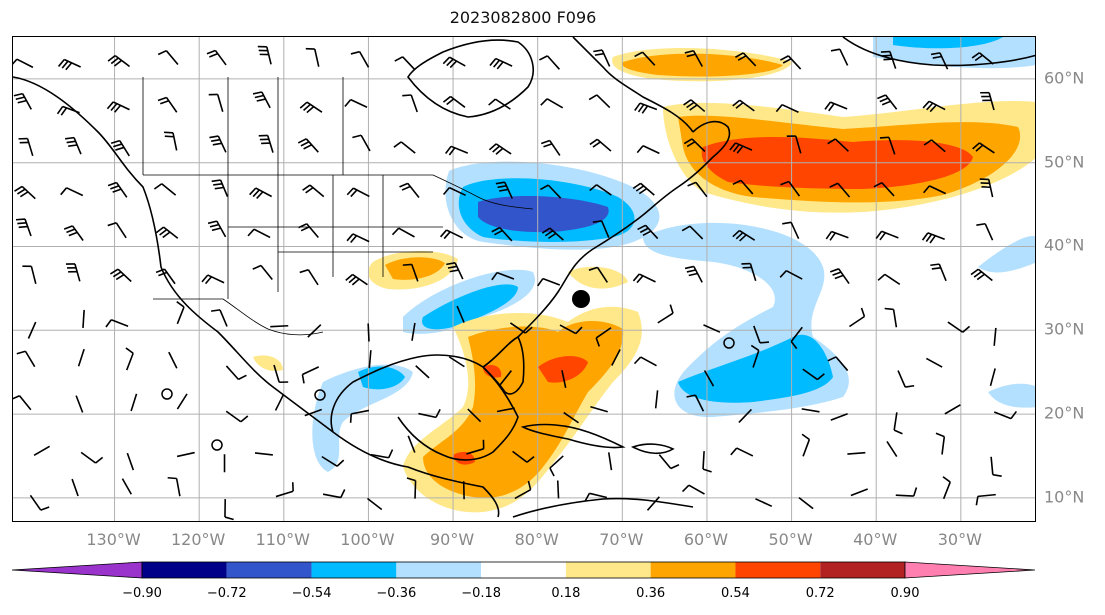  I want to click on latitude-label: 50°N, so click(1064, 162).